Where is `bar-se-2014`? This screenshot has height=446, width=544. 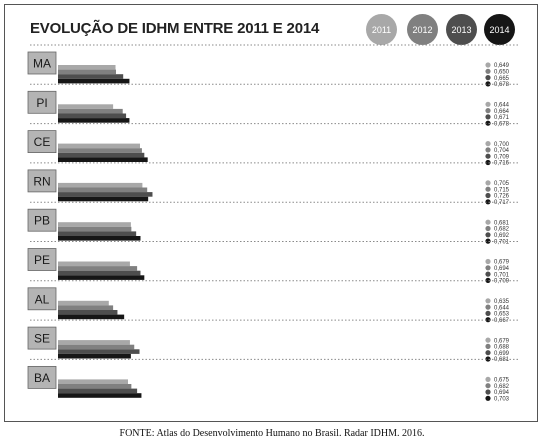 bar-se-2014 is located at coordinates (94, 356).